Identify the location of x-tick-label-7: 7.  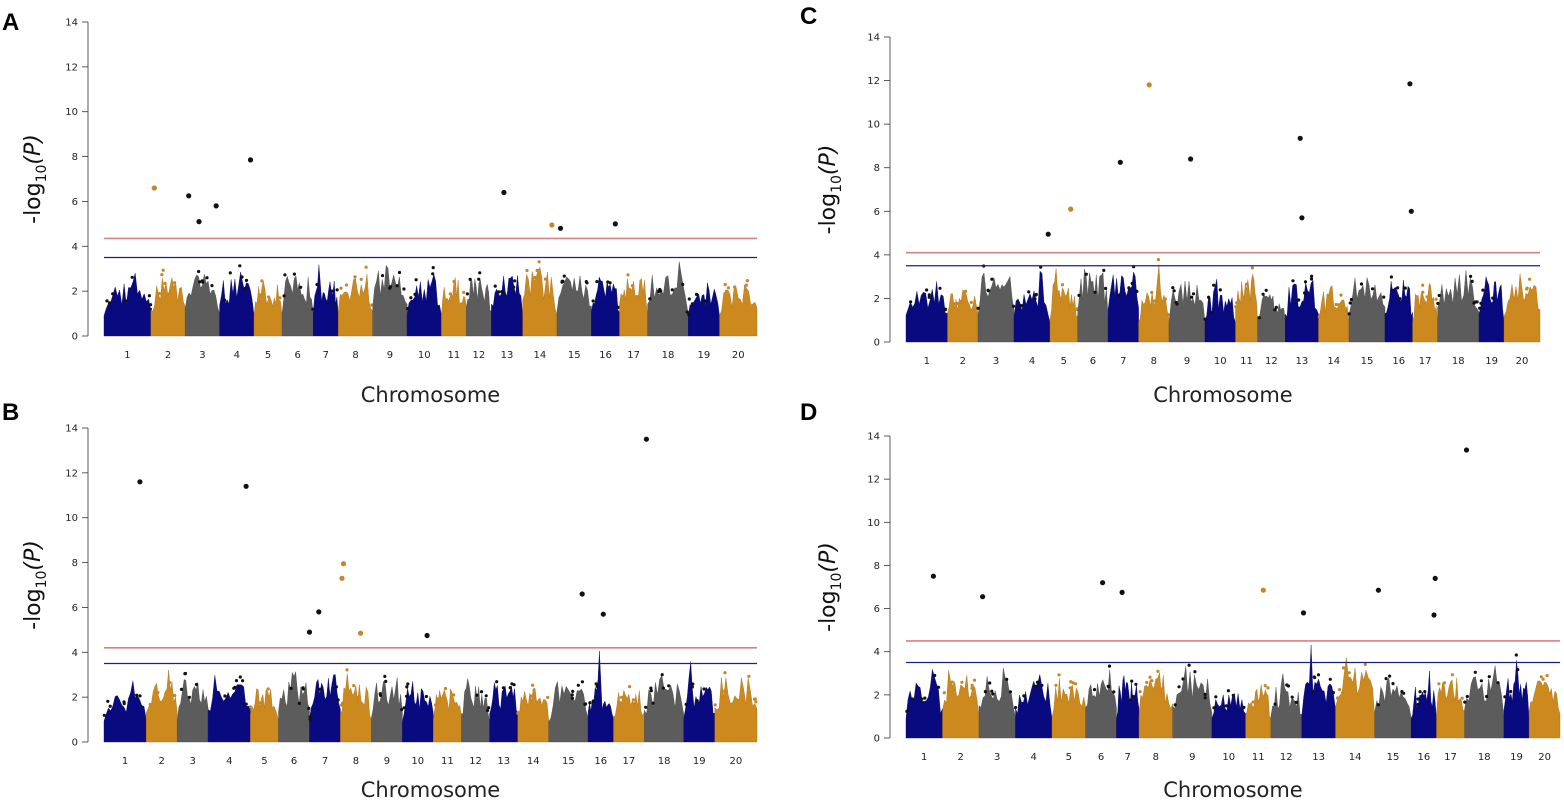
(325, 761).